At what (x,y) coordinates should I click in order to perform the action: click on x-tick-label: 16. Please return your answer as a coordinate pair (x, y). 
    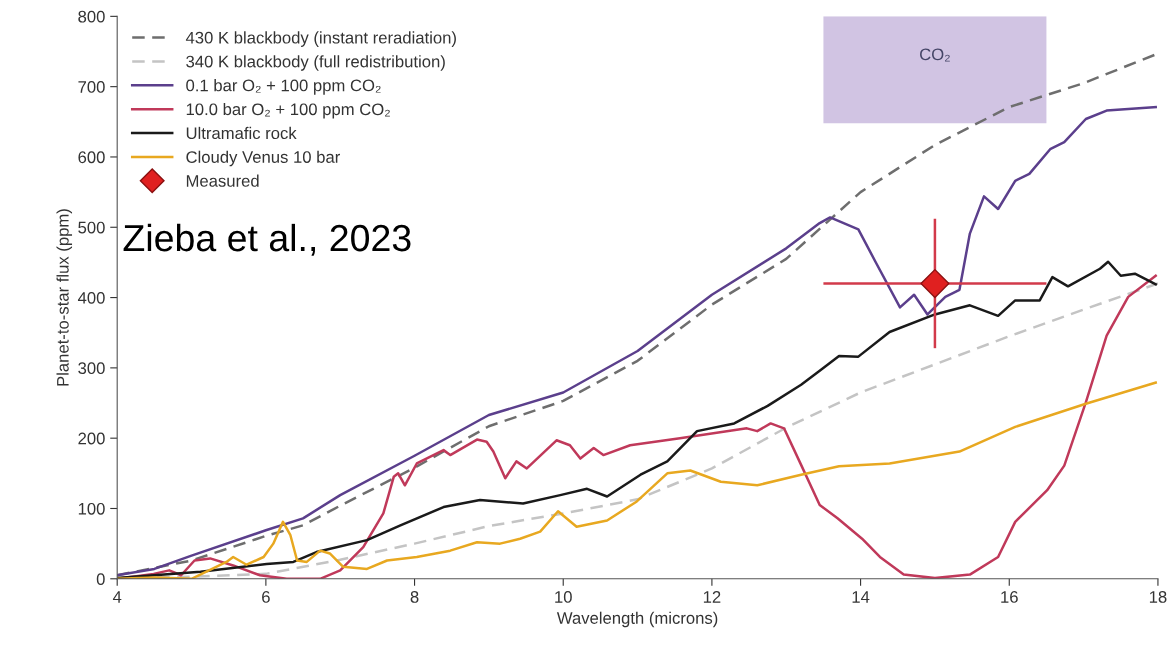
    Looking at the image, I should click on (1009, 597).